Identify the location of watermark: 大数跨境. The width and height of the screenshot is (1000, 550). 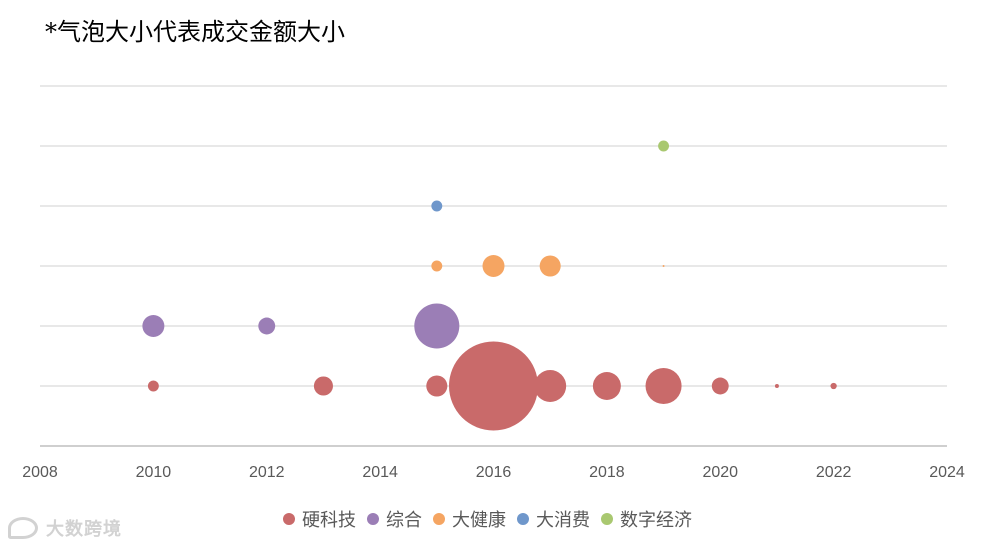
(65, 528).